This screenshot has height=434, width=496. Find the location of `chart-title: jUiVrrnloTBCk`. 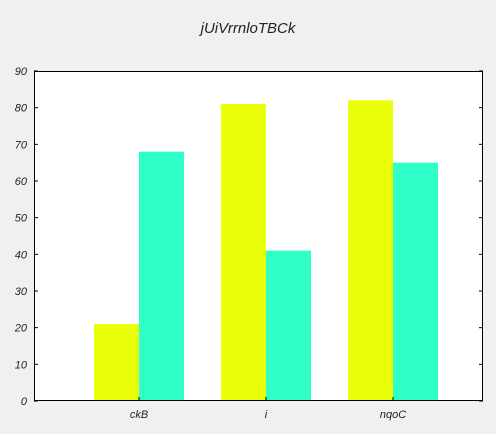

chart-title: jUiVrrnloTBCk is located at coordinates (248, 28).